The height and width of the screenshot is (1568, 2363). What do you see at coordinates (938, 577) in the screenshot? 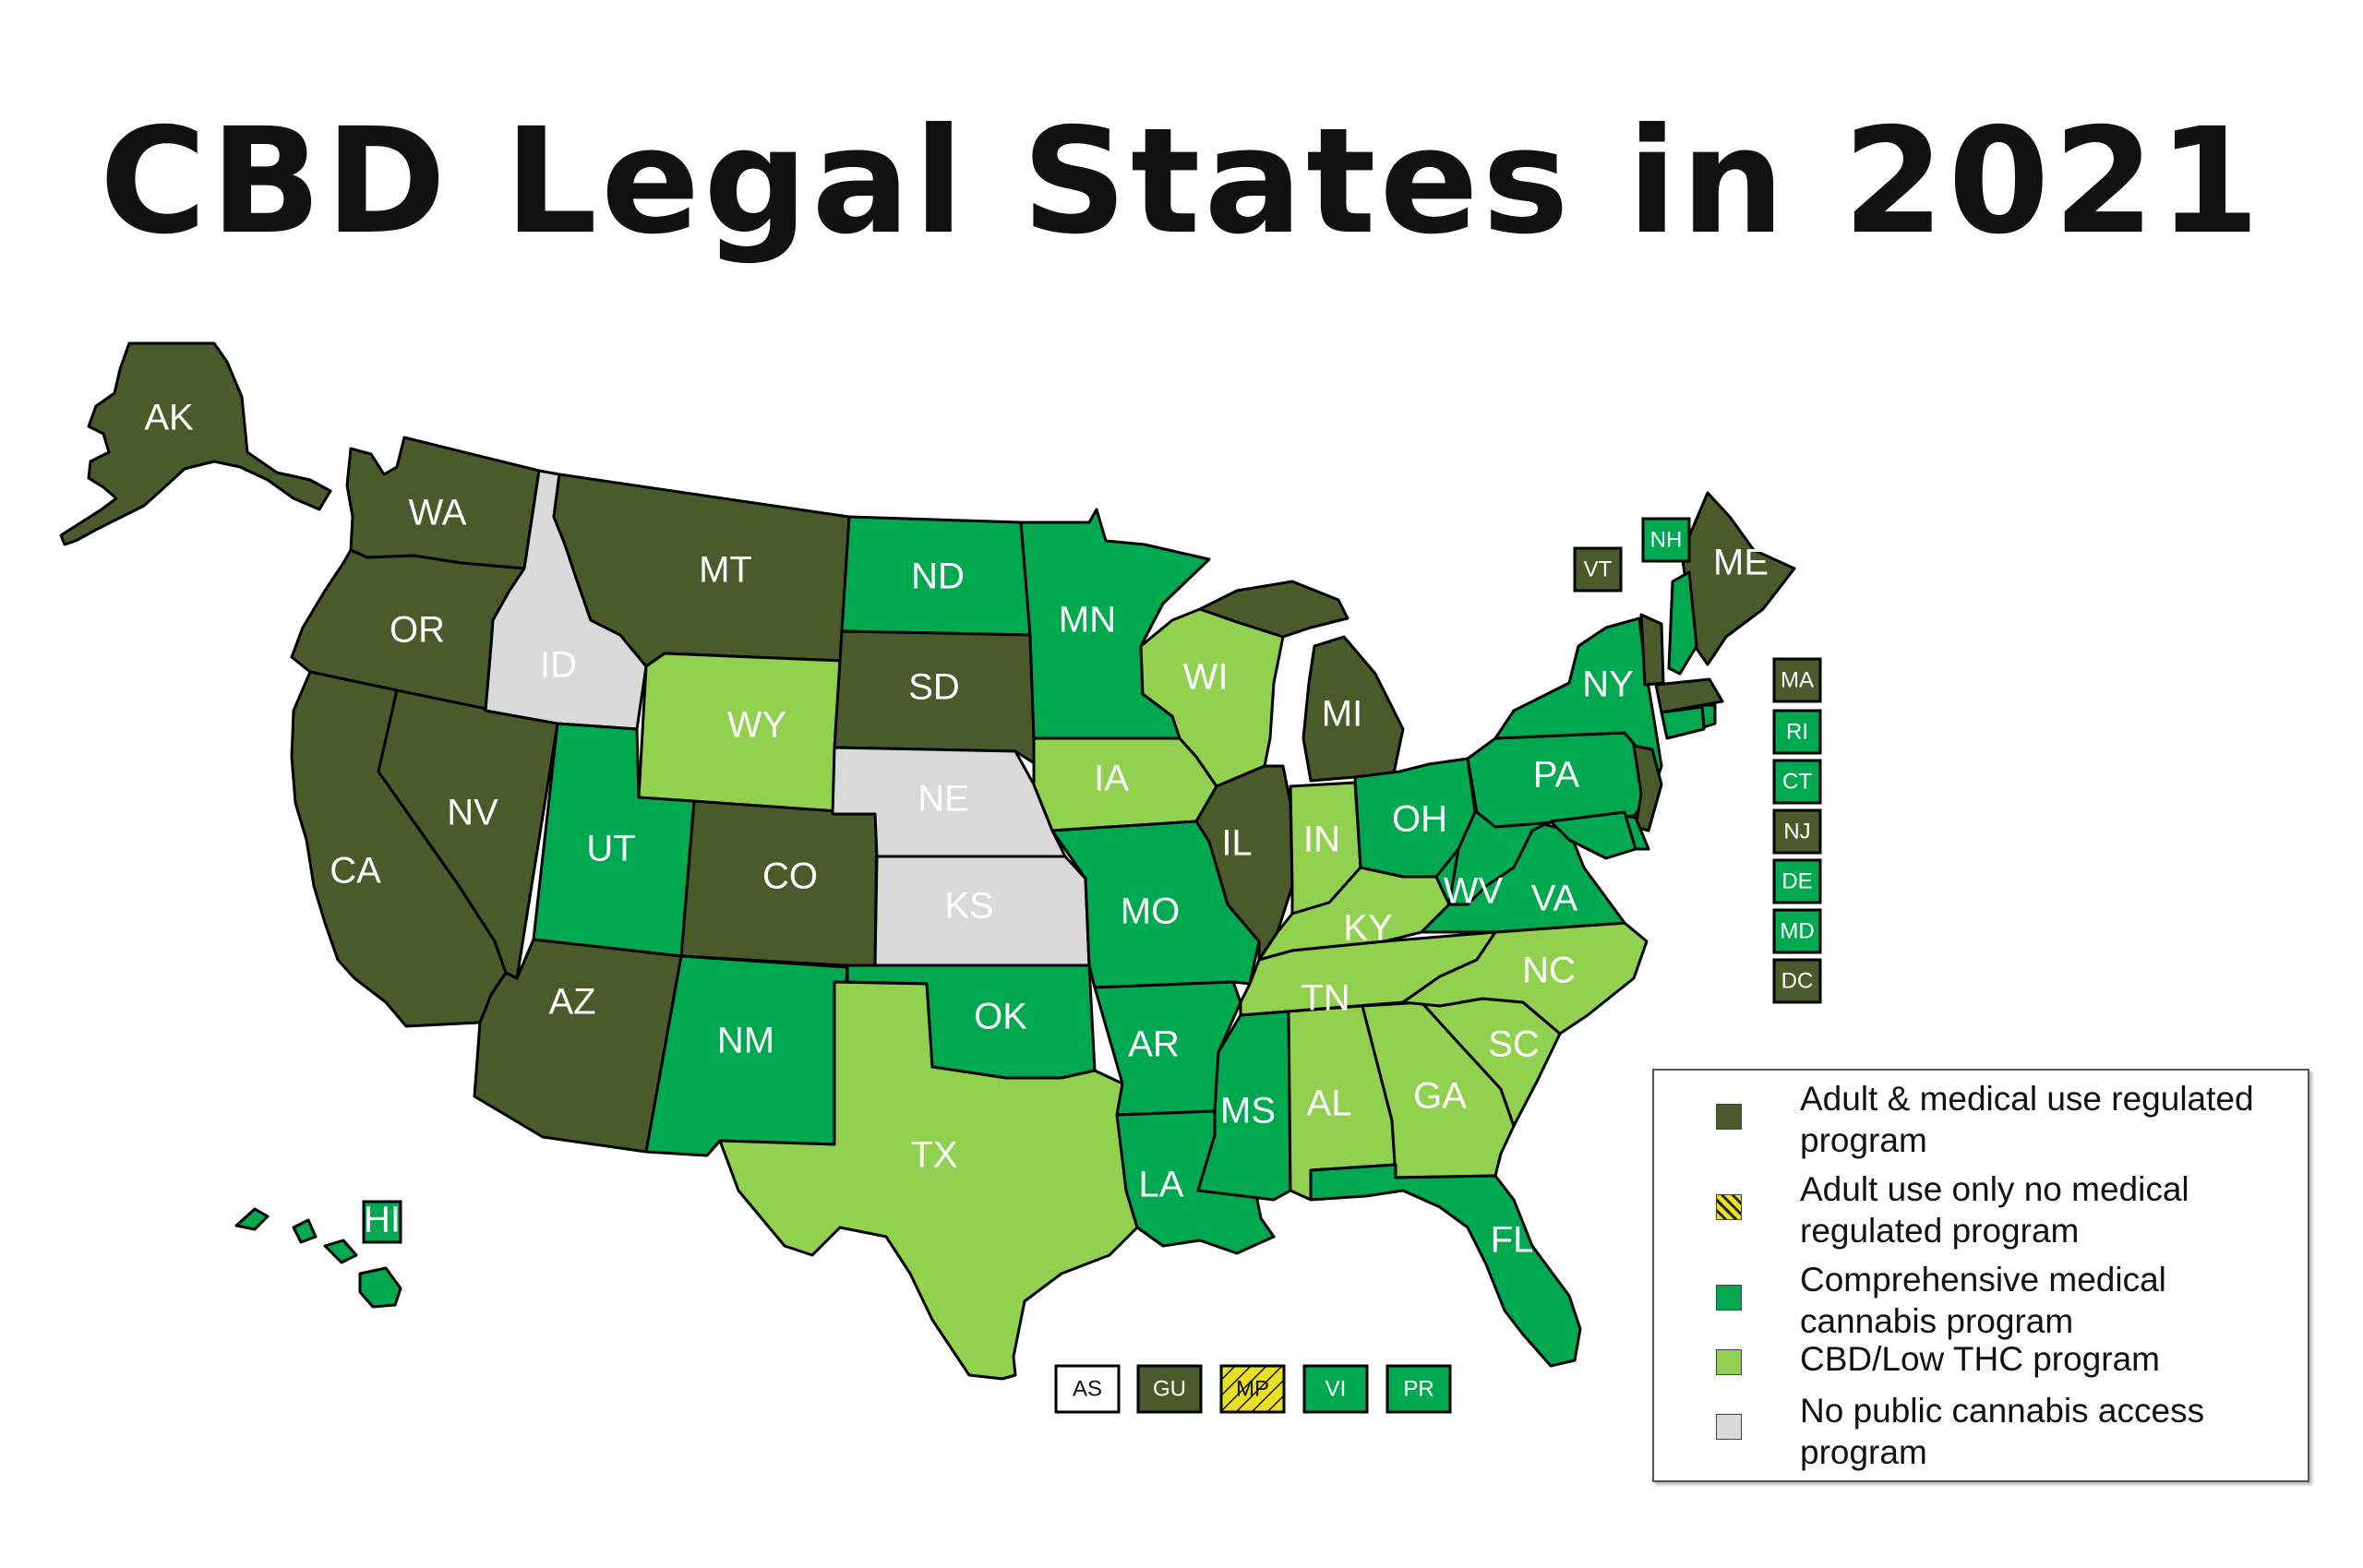
I see `state-label-nd: ND` at bounding box center [938, 577].